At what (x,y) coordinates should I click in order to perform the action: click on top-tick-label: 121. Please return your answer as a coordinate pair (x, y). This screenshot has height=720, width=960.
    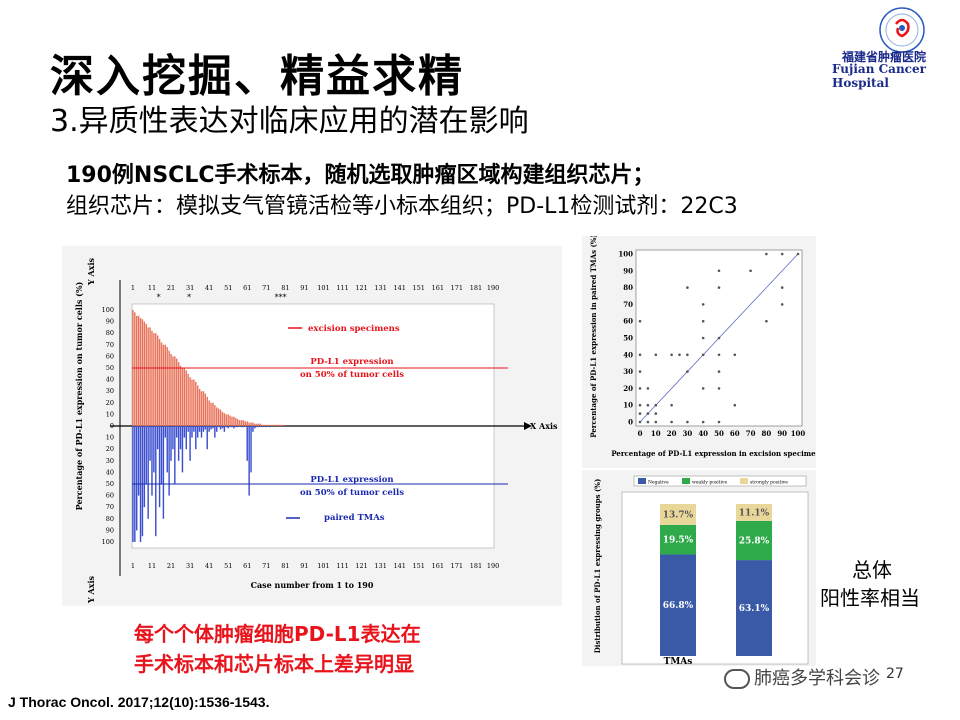
    Looking at the image, I should click on (361, 288).